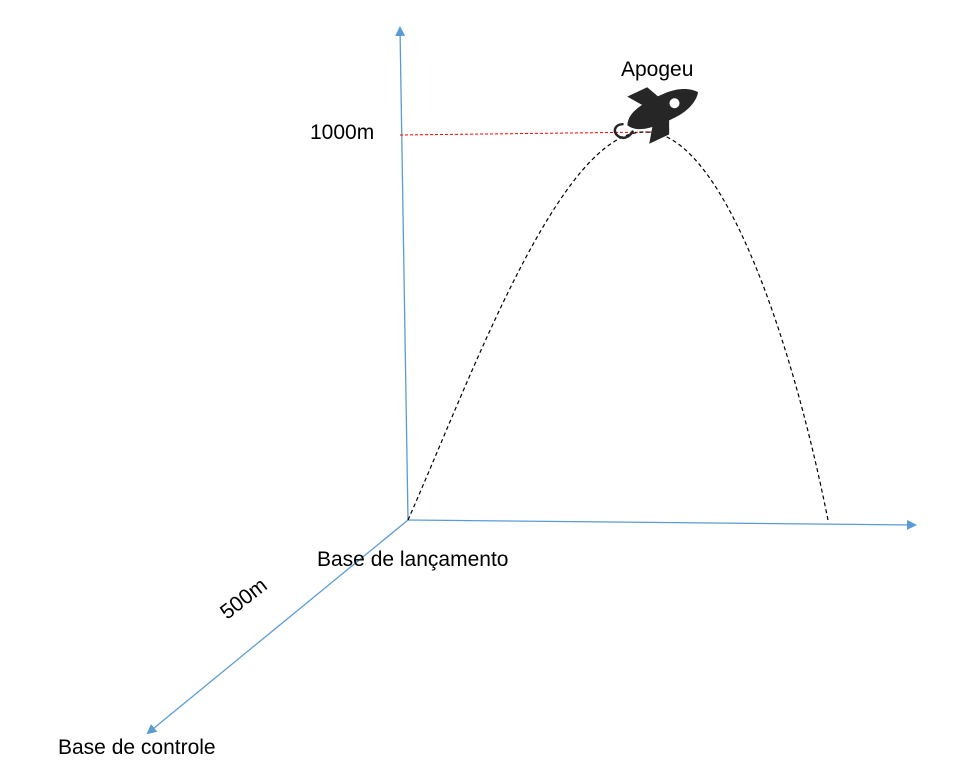  Describe the element at coordinates (137, 747) in the screenshot. I see `control-base-label: Base de controle` at that location.